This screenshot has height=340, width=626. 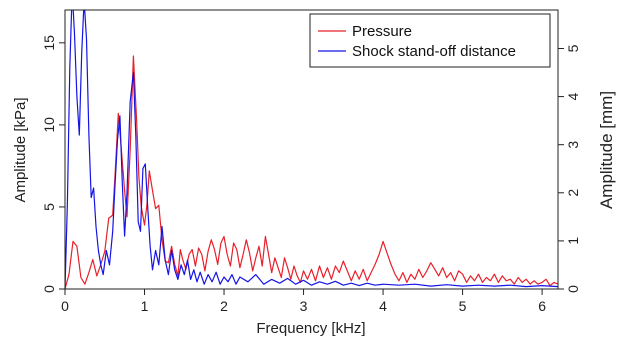 I want to click on legend: Pressure Shock stand-off distance, so click(x=430, y=40).